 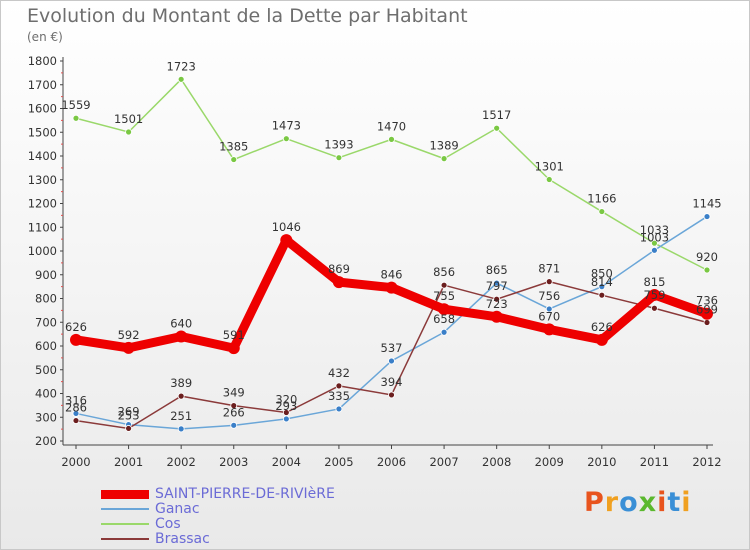 I want to click on chart-unit: (en €), so click(x=45, y=37).